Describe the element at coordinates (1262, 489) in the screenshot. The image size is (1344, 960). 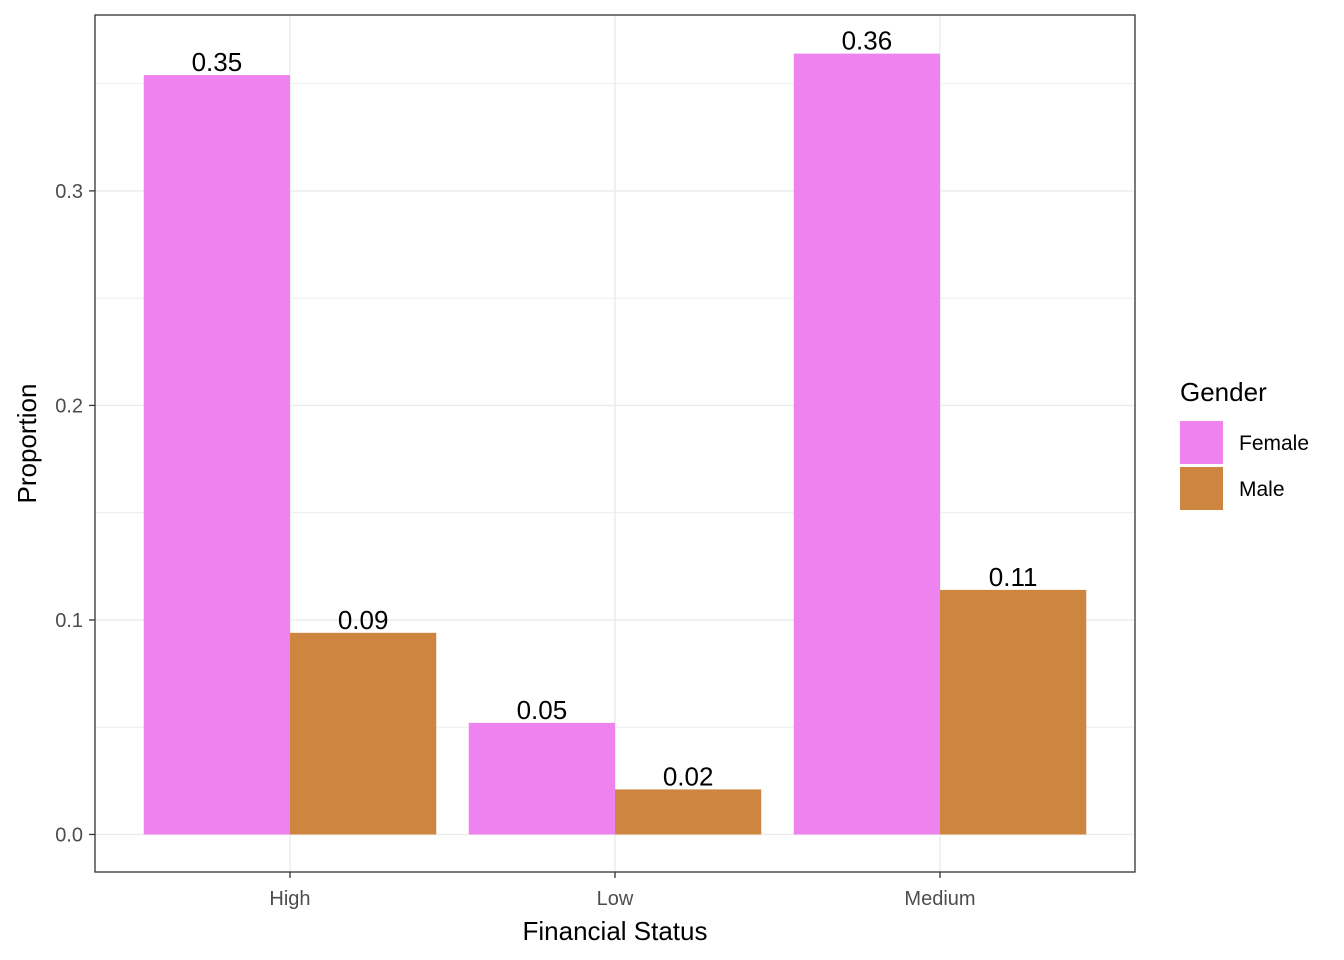
I see `legend-label-male: Male` at that location.